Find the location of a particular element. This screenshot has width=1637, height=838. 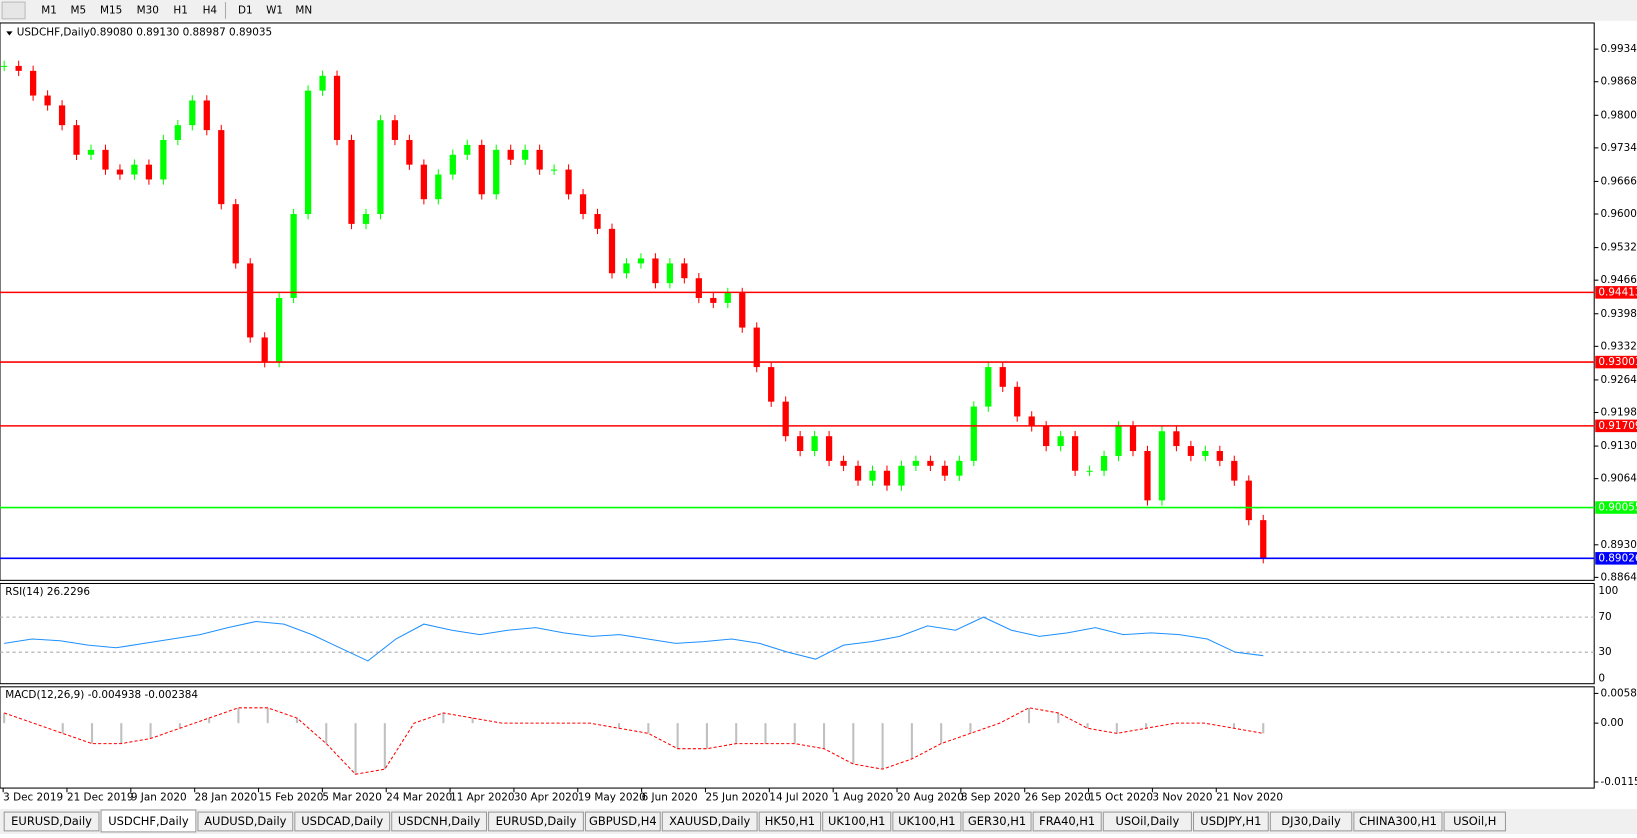

tab-label: DJ30,Daily is located at coordinates (1311, 821).